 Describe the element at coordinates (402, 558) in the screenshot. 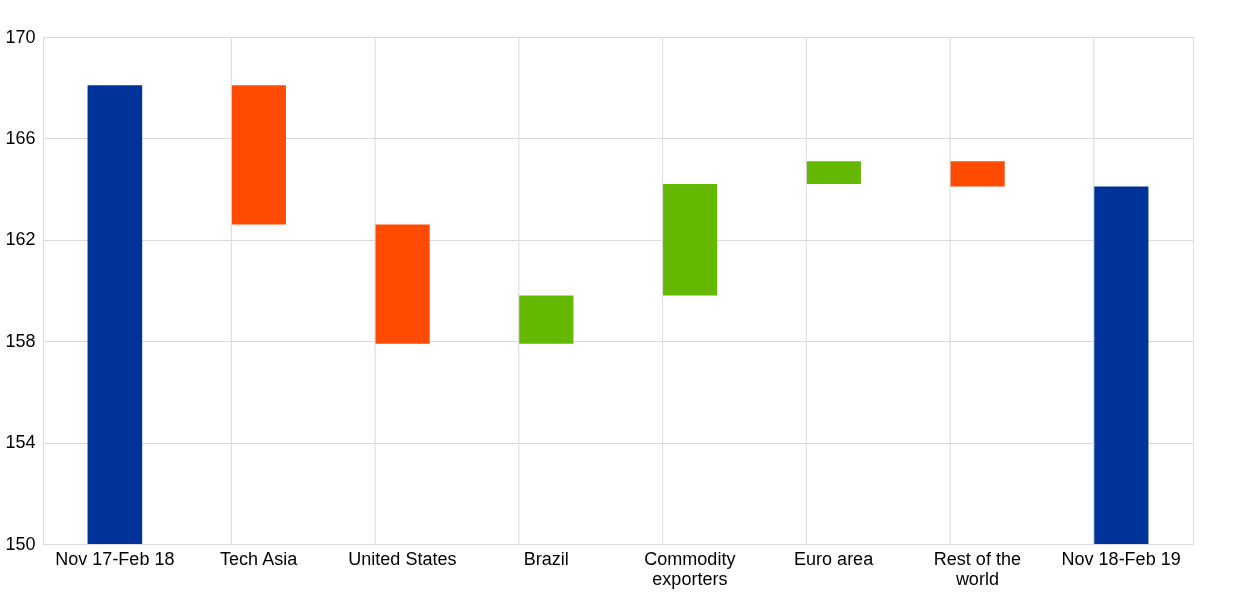

I see `x-tick-label: United States` at that location.